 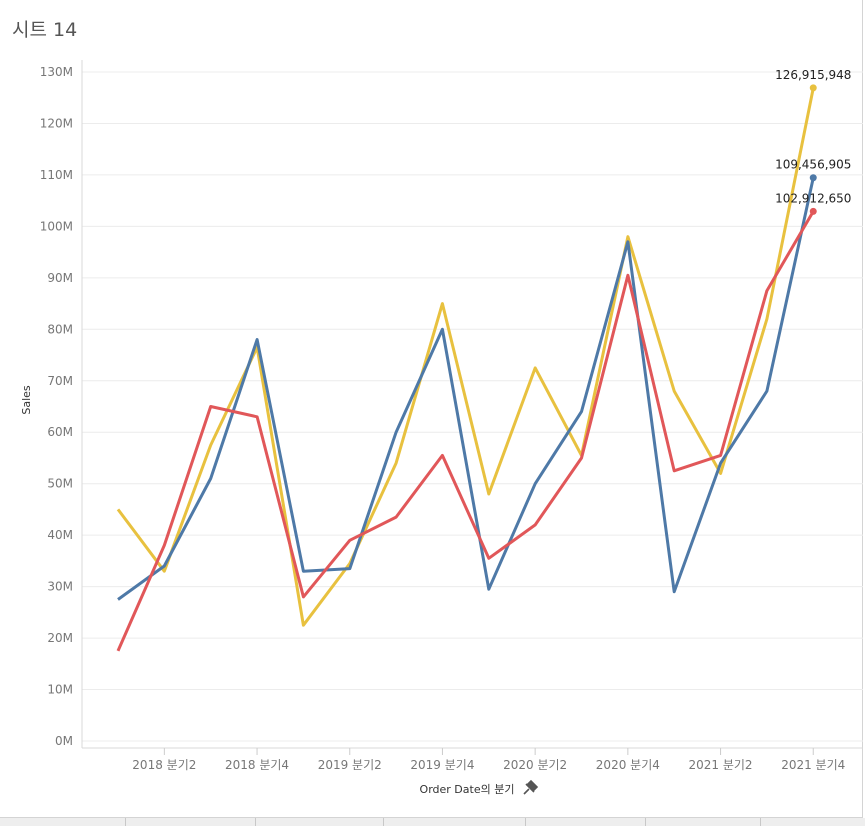 What do you see at coordinates (60, 638) in the screenshot?
I see `y-tick-label: 20M` at bounding box center [60, 638].